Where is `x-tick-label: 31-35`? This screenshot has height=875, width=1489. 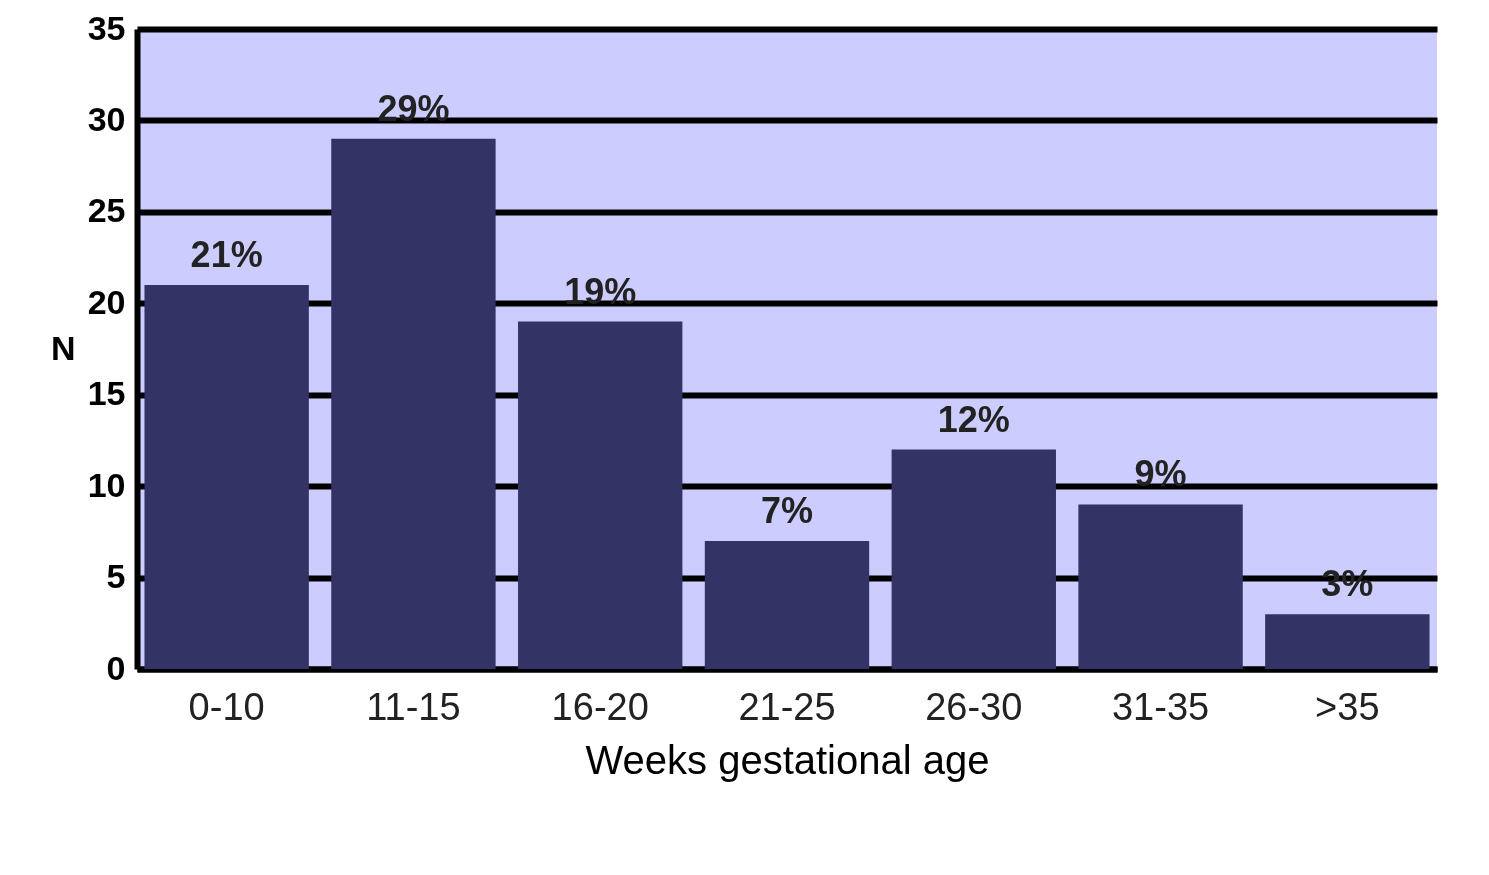
x-tick-label: 31-35 is located at coordinates (1160, 706).